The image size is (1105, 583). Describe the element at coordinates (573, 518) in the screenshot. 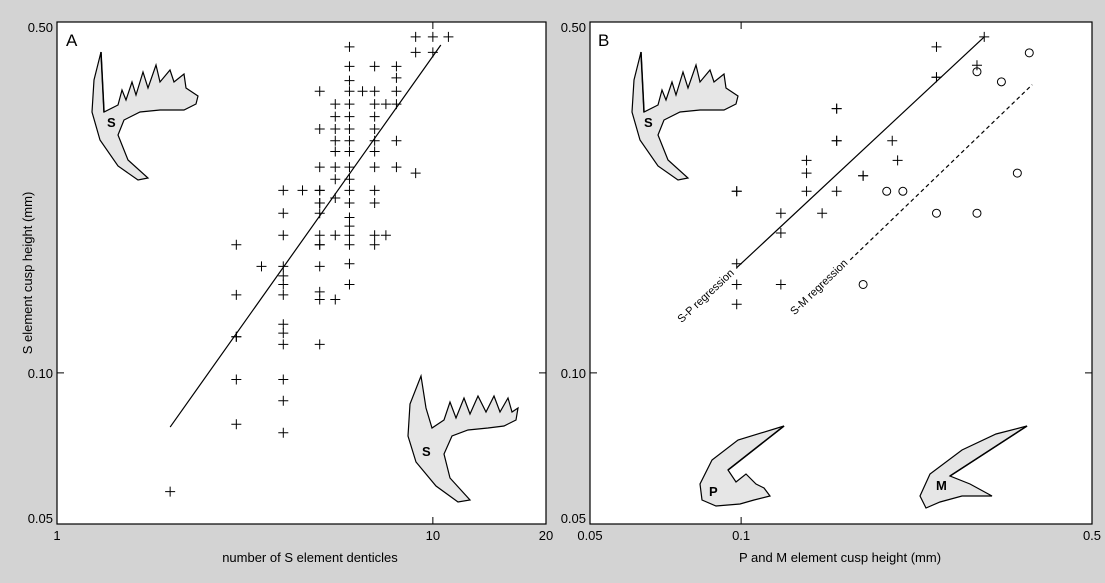

I see `panel-b-y-tick-label: 0.05` at that location.